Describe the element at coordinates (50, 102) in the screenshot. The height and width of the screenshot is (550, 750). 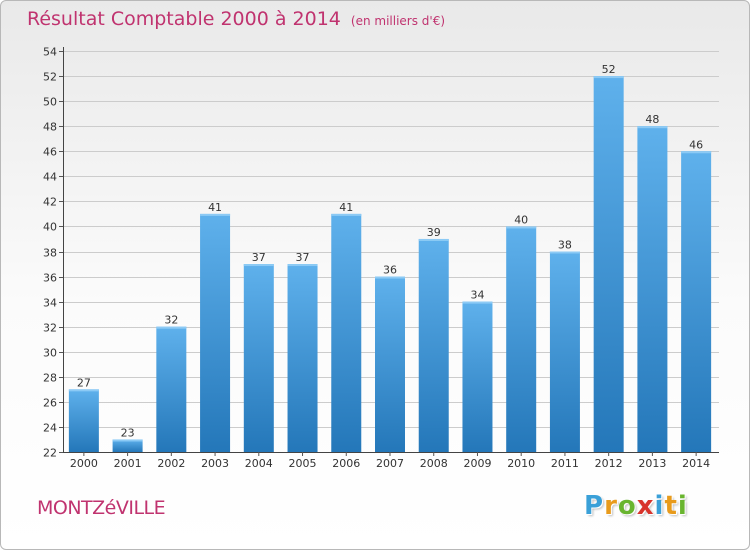
I see `y-tick-label: 50` at that location.